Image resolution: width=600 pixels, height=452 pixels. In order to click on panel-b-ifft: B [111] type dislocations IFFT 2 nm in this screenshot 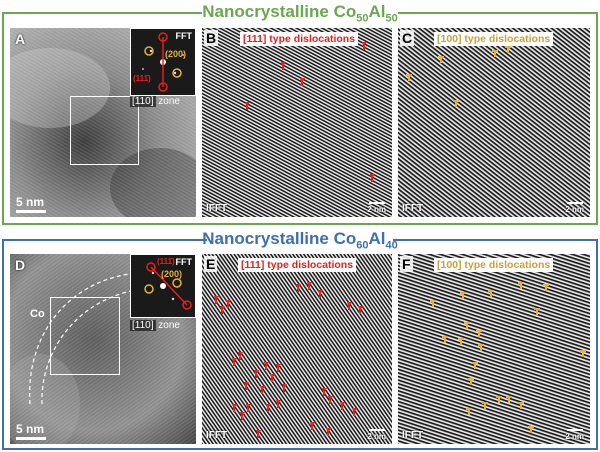, I will do `click(297, 122)`.